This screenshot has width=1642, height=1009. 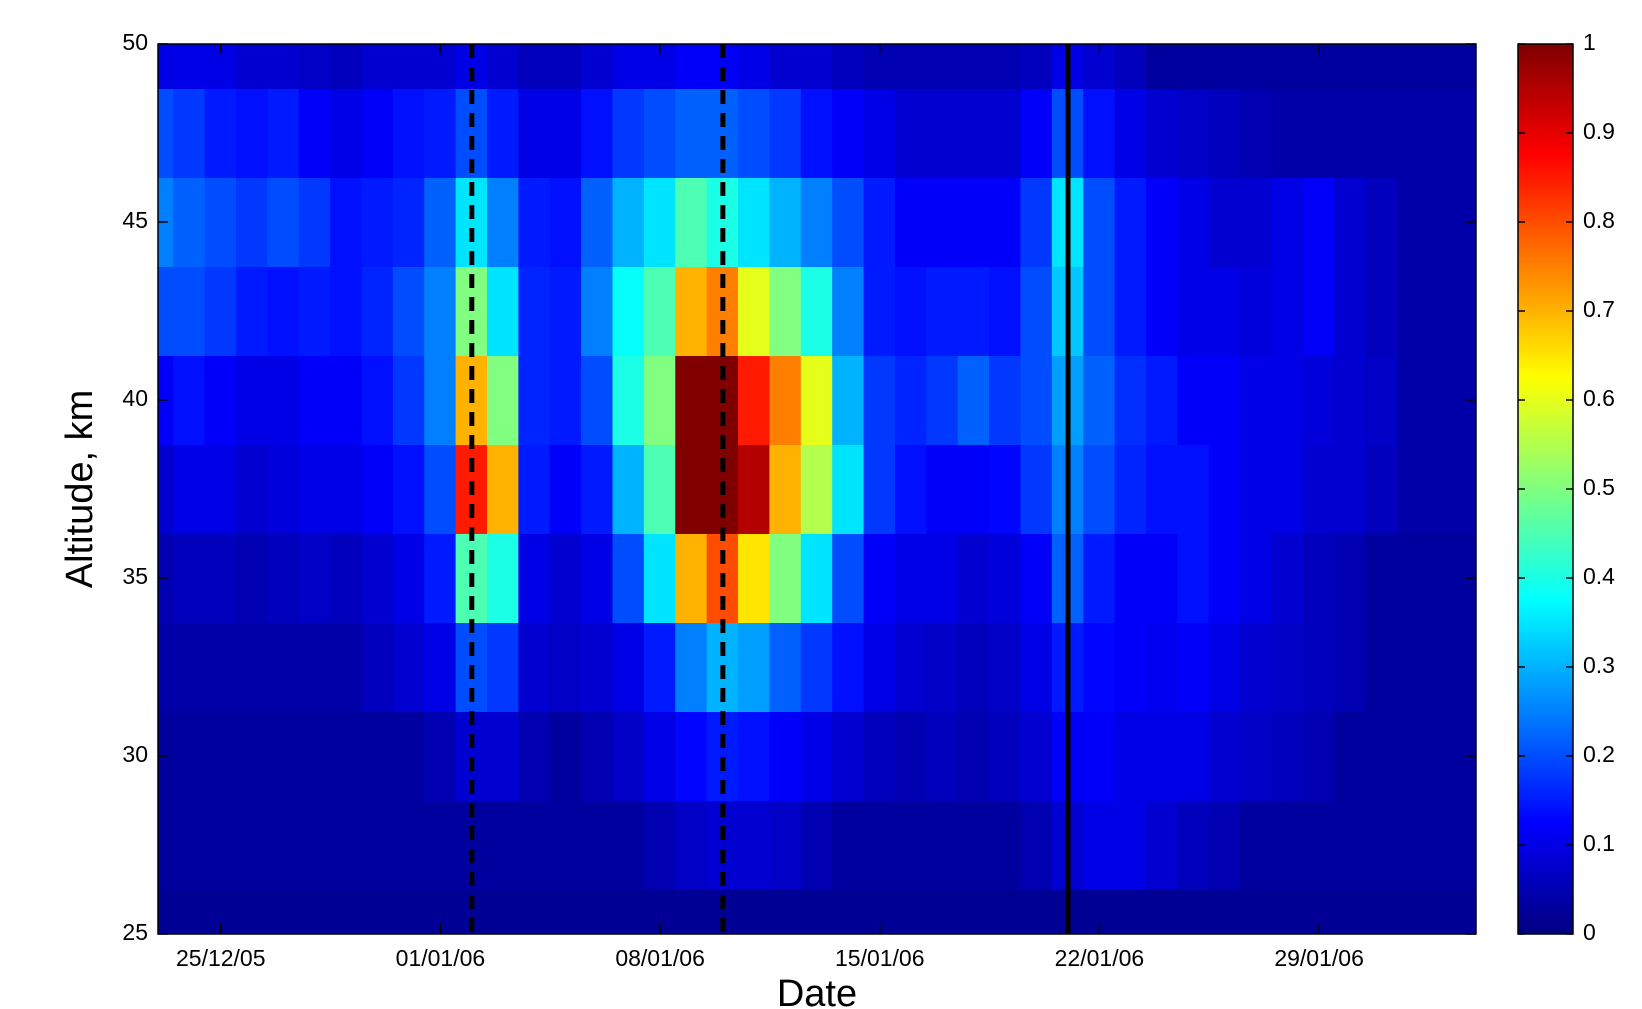 I want to click on y-tick-label: 35, so click(x=135, y=576).